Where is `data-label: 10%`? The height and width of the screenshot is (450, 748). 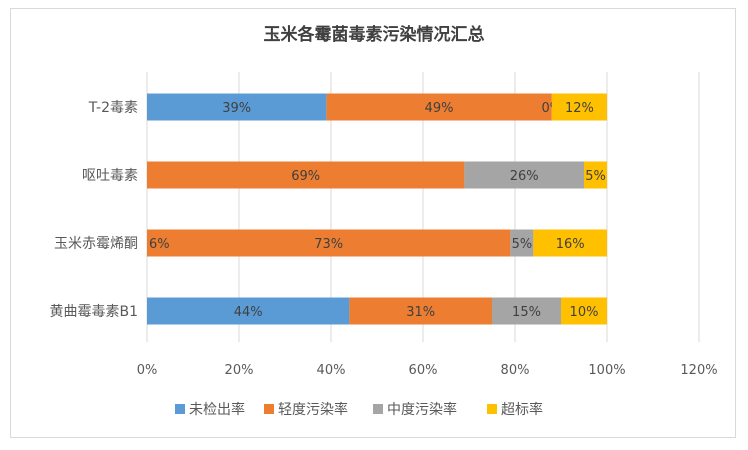 data-label: 10% is located at coordinates (584, 312).